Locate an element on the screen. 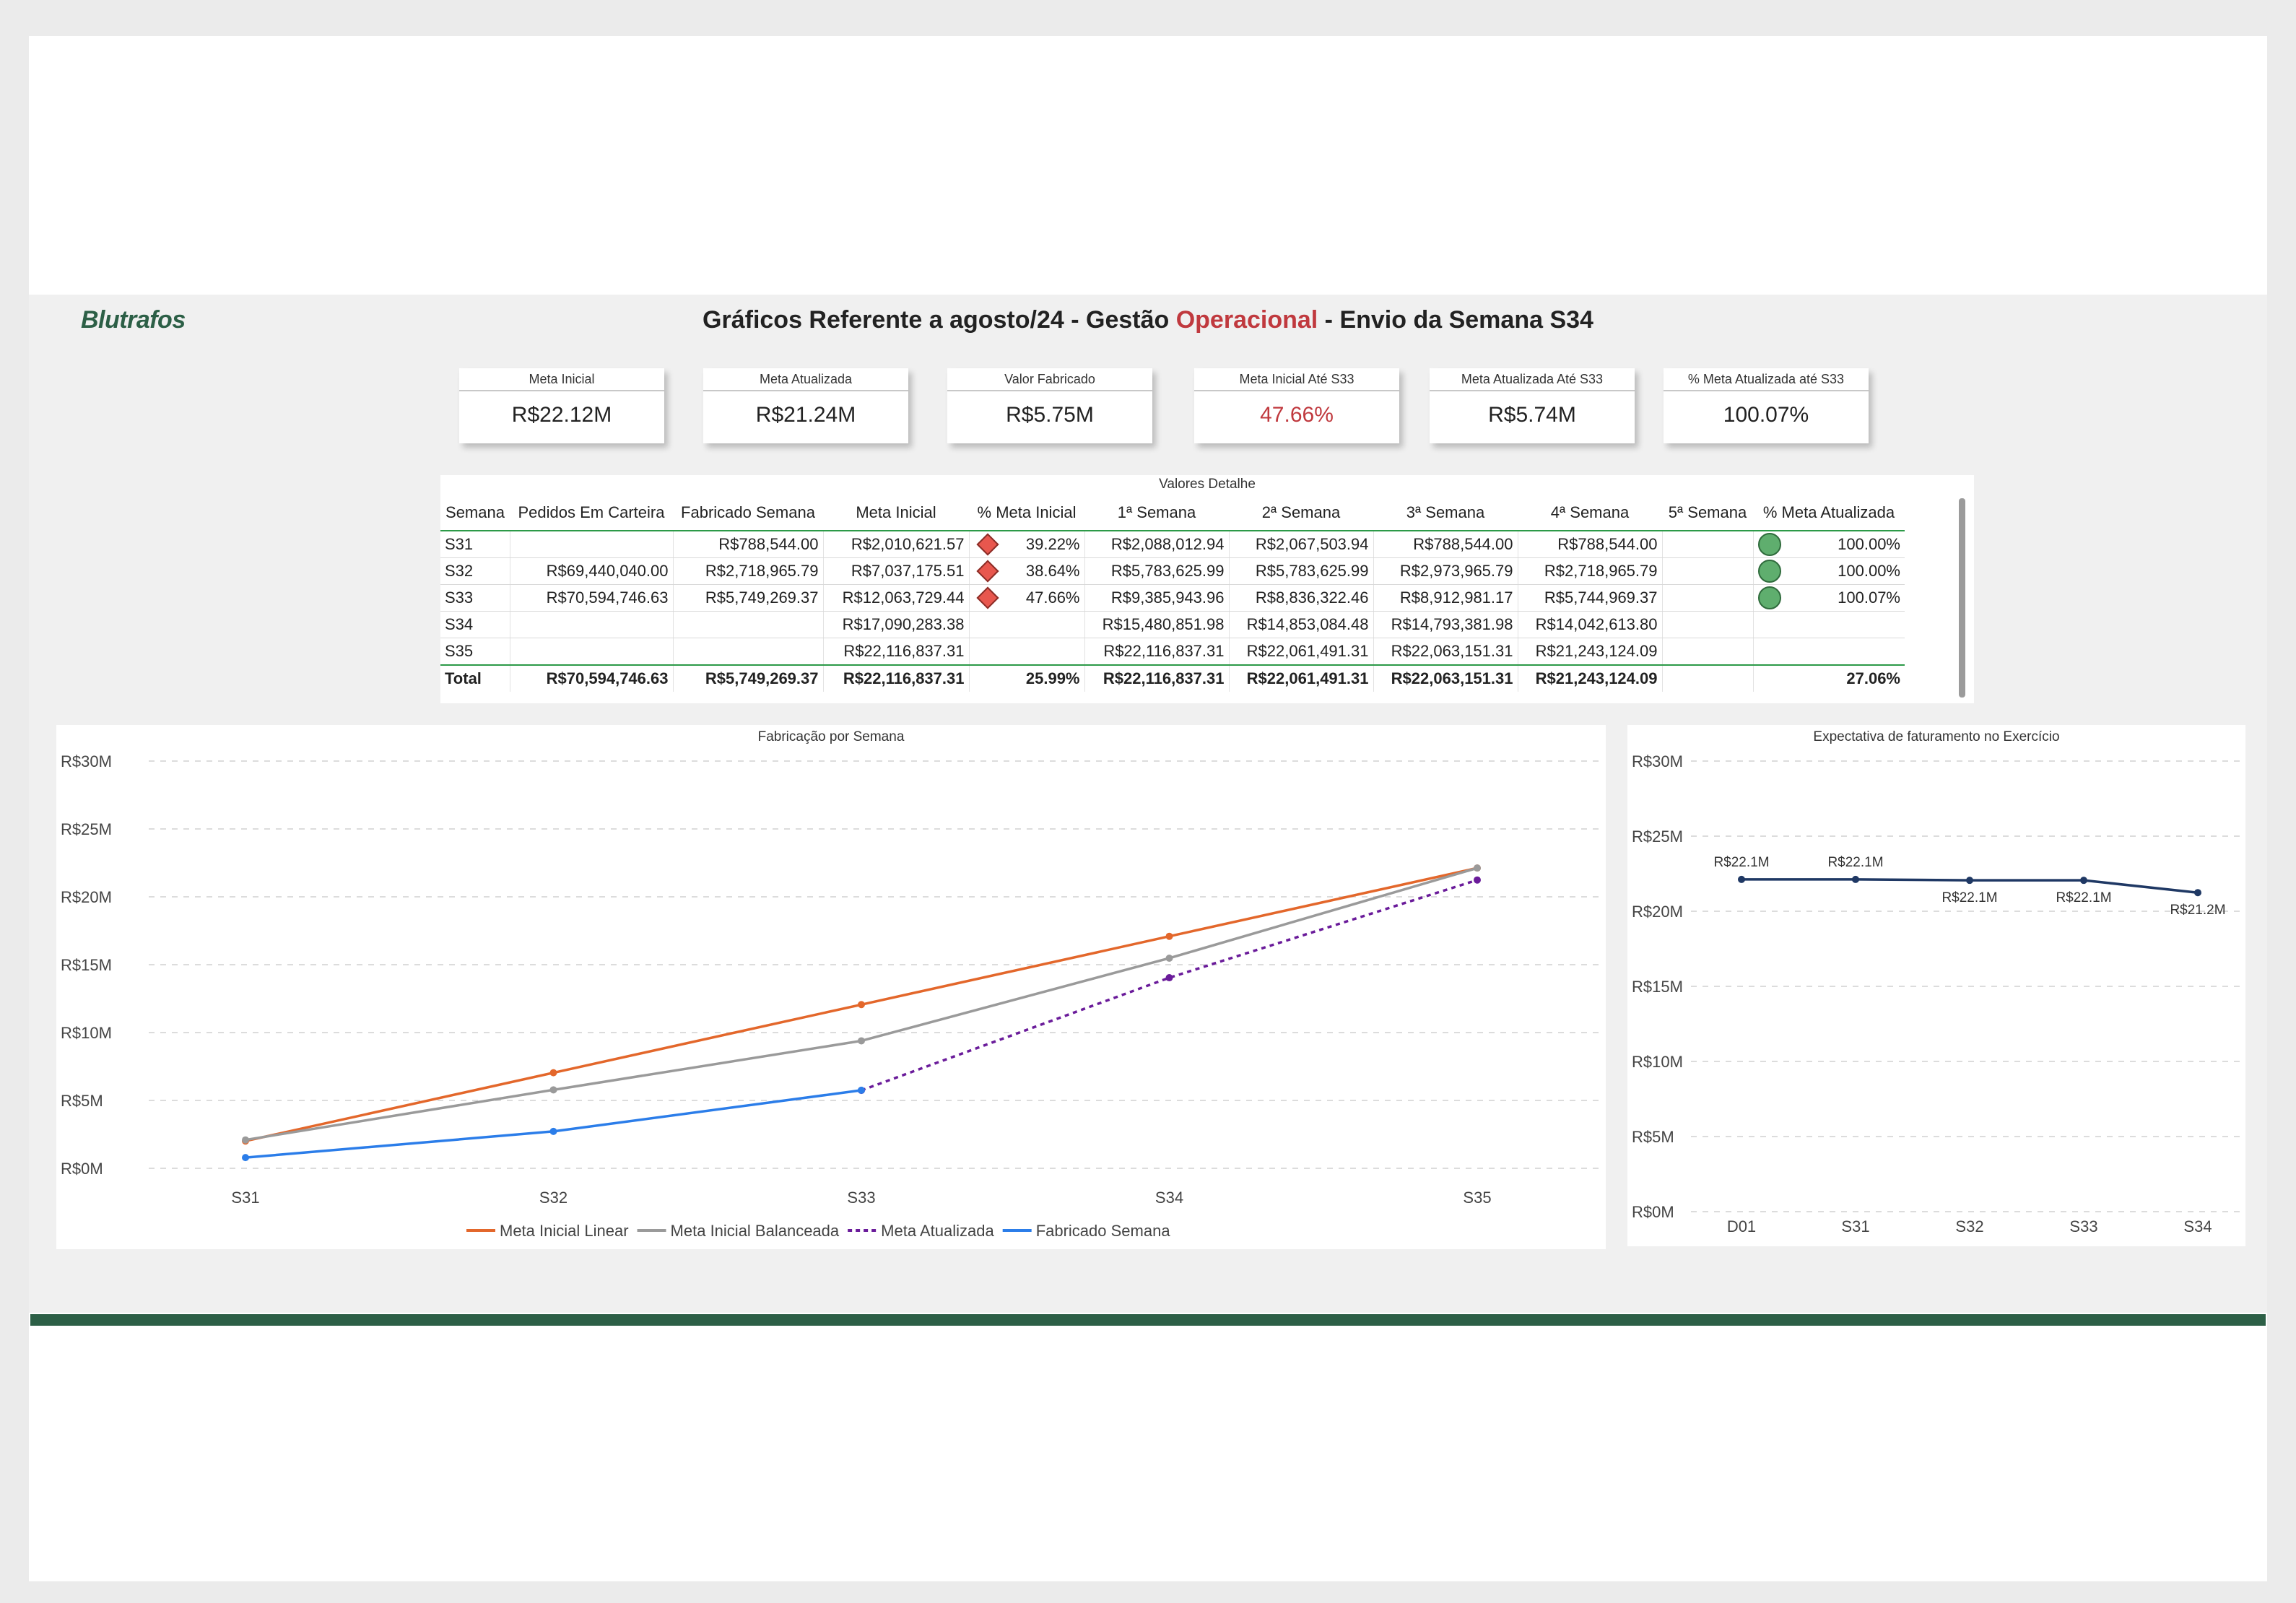 This screenshot has width=2296, height=1603. table-cell: R$69,440,040.00 is located at coordinates (591, 571).